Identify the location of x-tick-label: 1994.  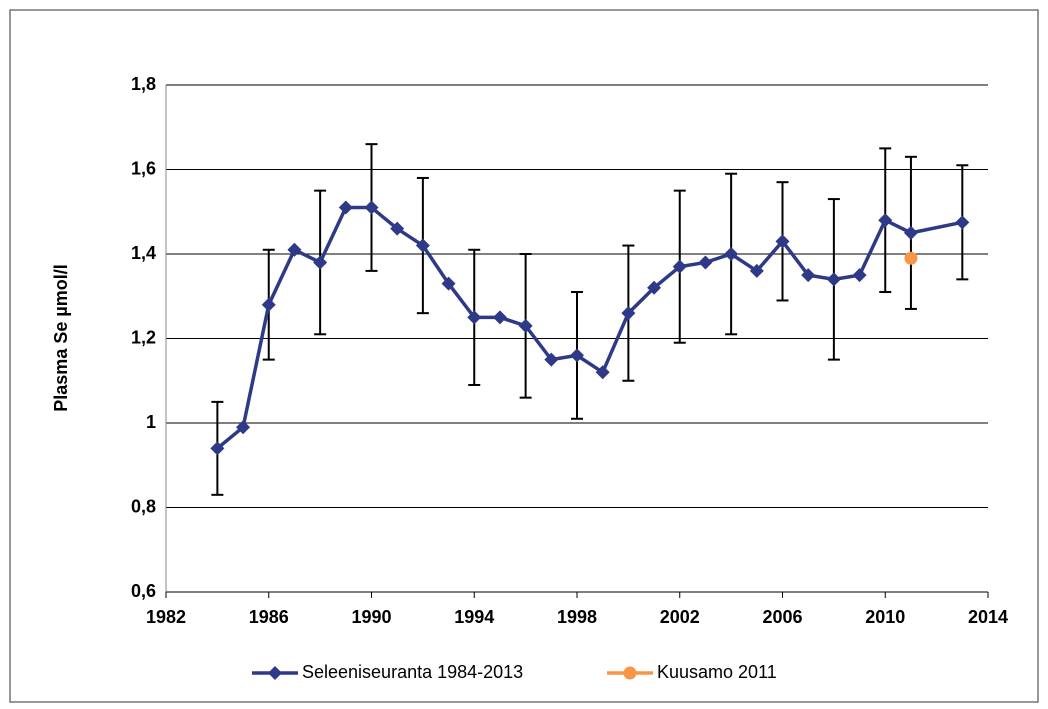
(474, 617).